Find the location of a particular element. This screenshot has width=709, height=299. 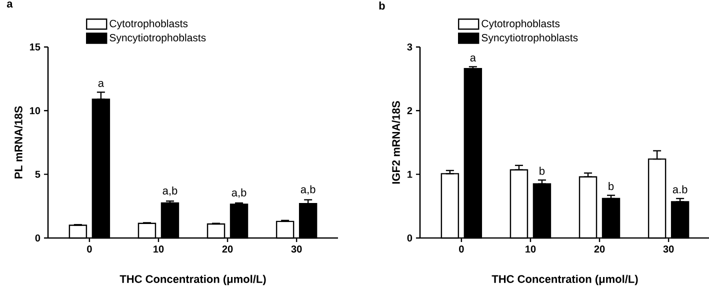

y-axis-title: PL mRNA/18S is located at coordinates (18, 142).